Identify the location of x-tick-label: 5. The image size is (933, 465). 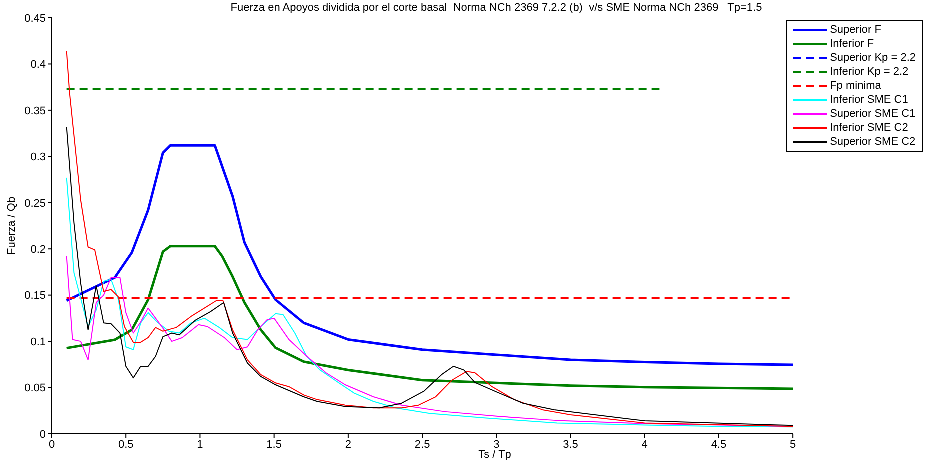
(793, 444).